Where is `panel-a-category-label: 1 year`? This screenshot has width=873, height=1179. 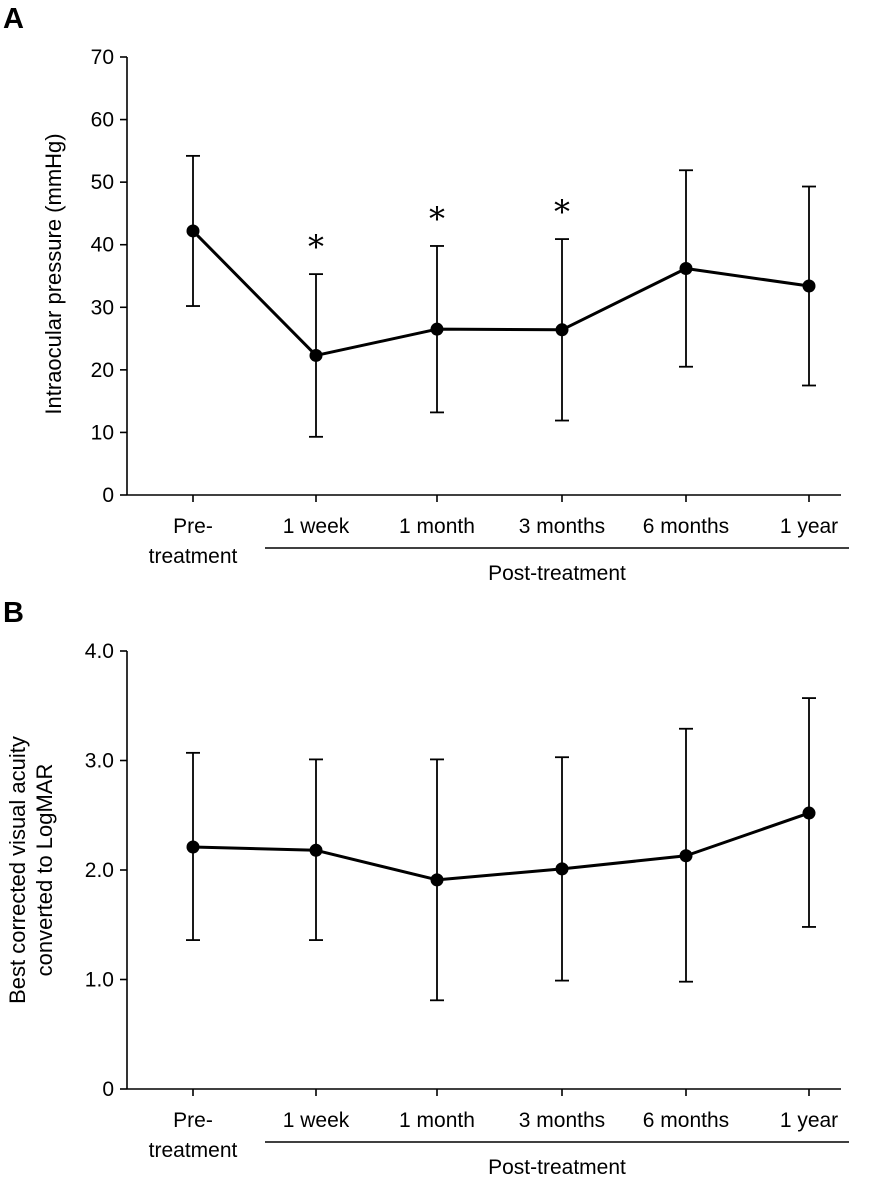 panel-a-category-label: 1 year is located at coordinates (809, 526).